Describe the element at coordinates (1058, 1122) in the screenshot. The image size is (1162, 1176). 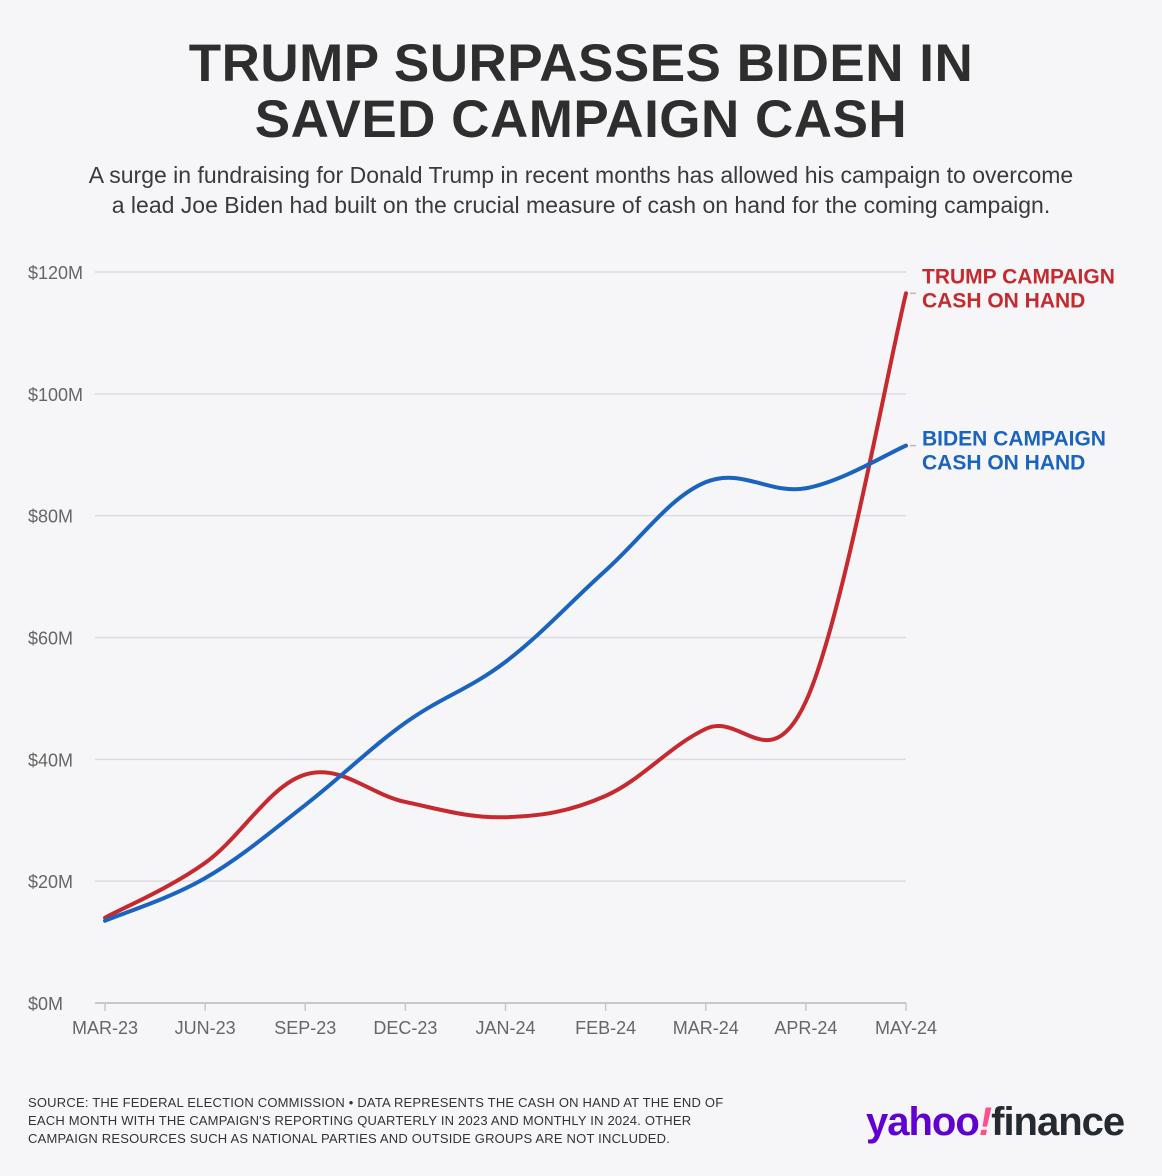
I see `logo-finance-text: finance` at that location.